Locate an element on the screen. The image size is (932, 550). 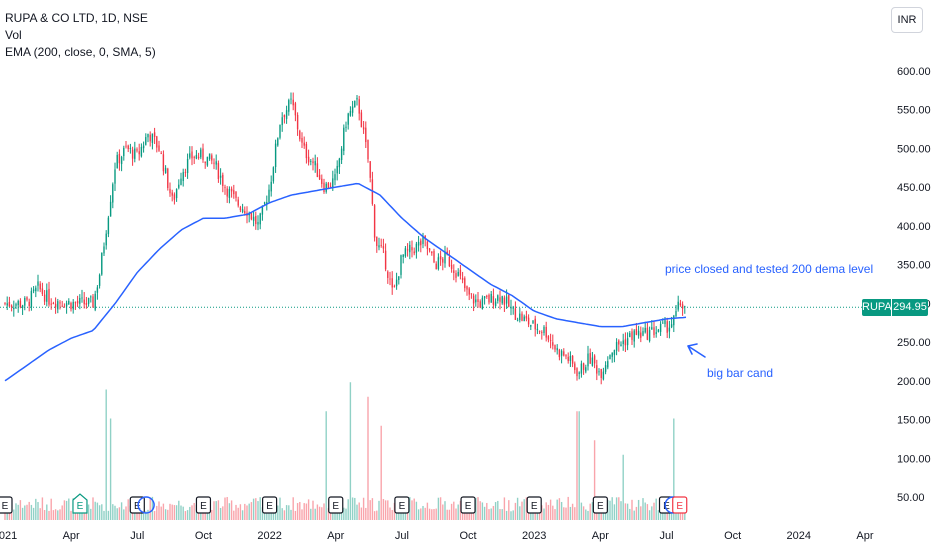
ema-indicator-label: EMA (200, close, 0, SMA, 5) is located at coordinates (80, 52).